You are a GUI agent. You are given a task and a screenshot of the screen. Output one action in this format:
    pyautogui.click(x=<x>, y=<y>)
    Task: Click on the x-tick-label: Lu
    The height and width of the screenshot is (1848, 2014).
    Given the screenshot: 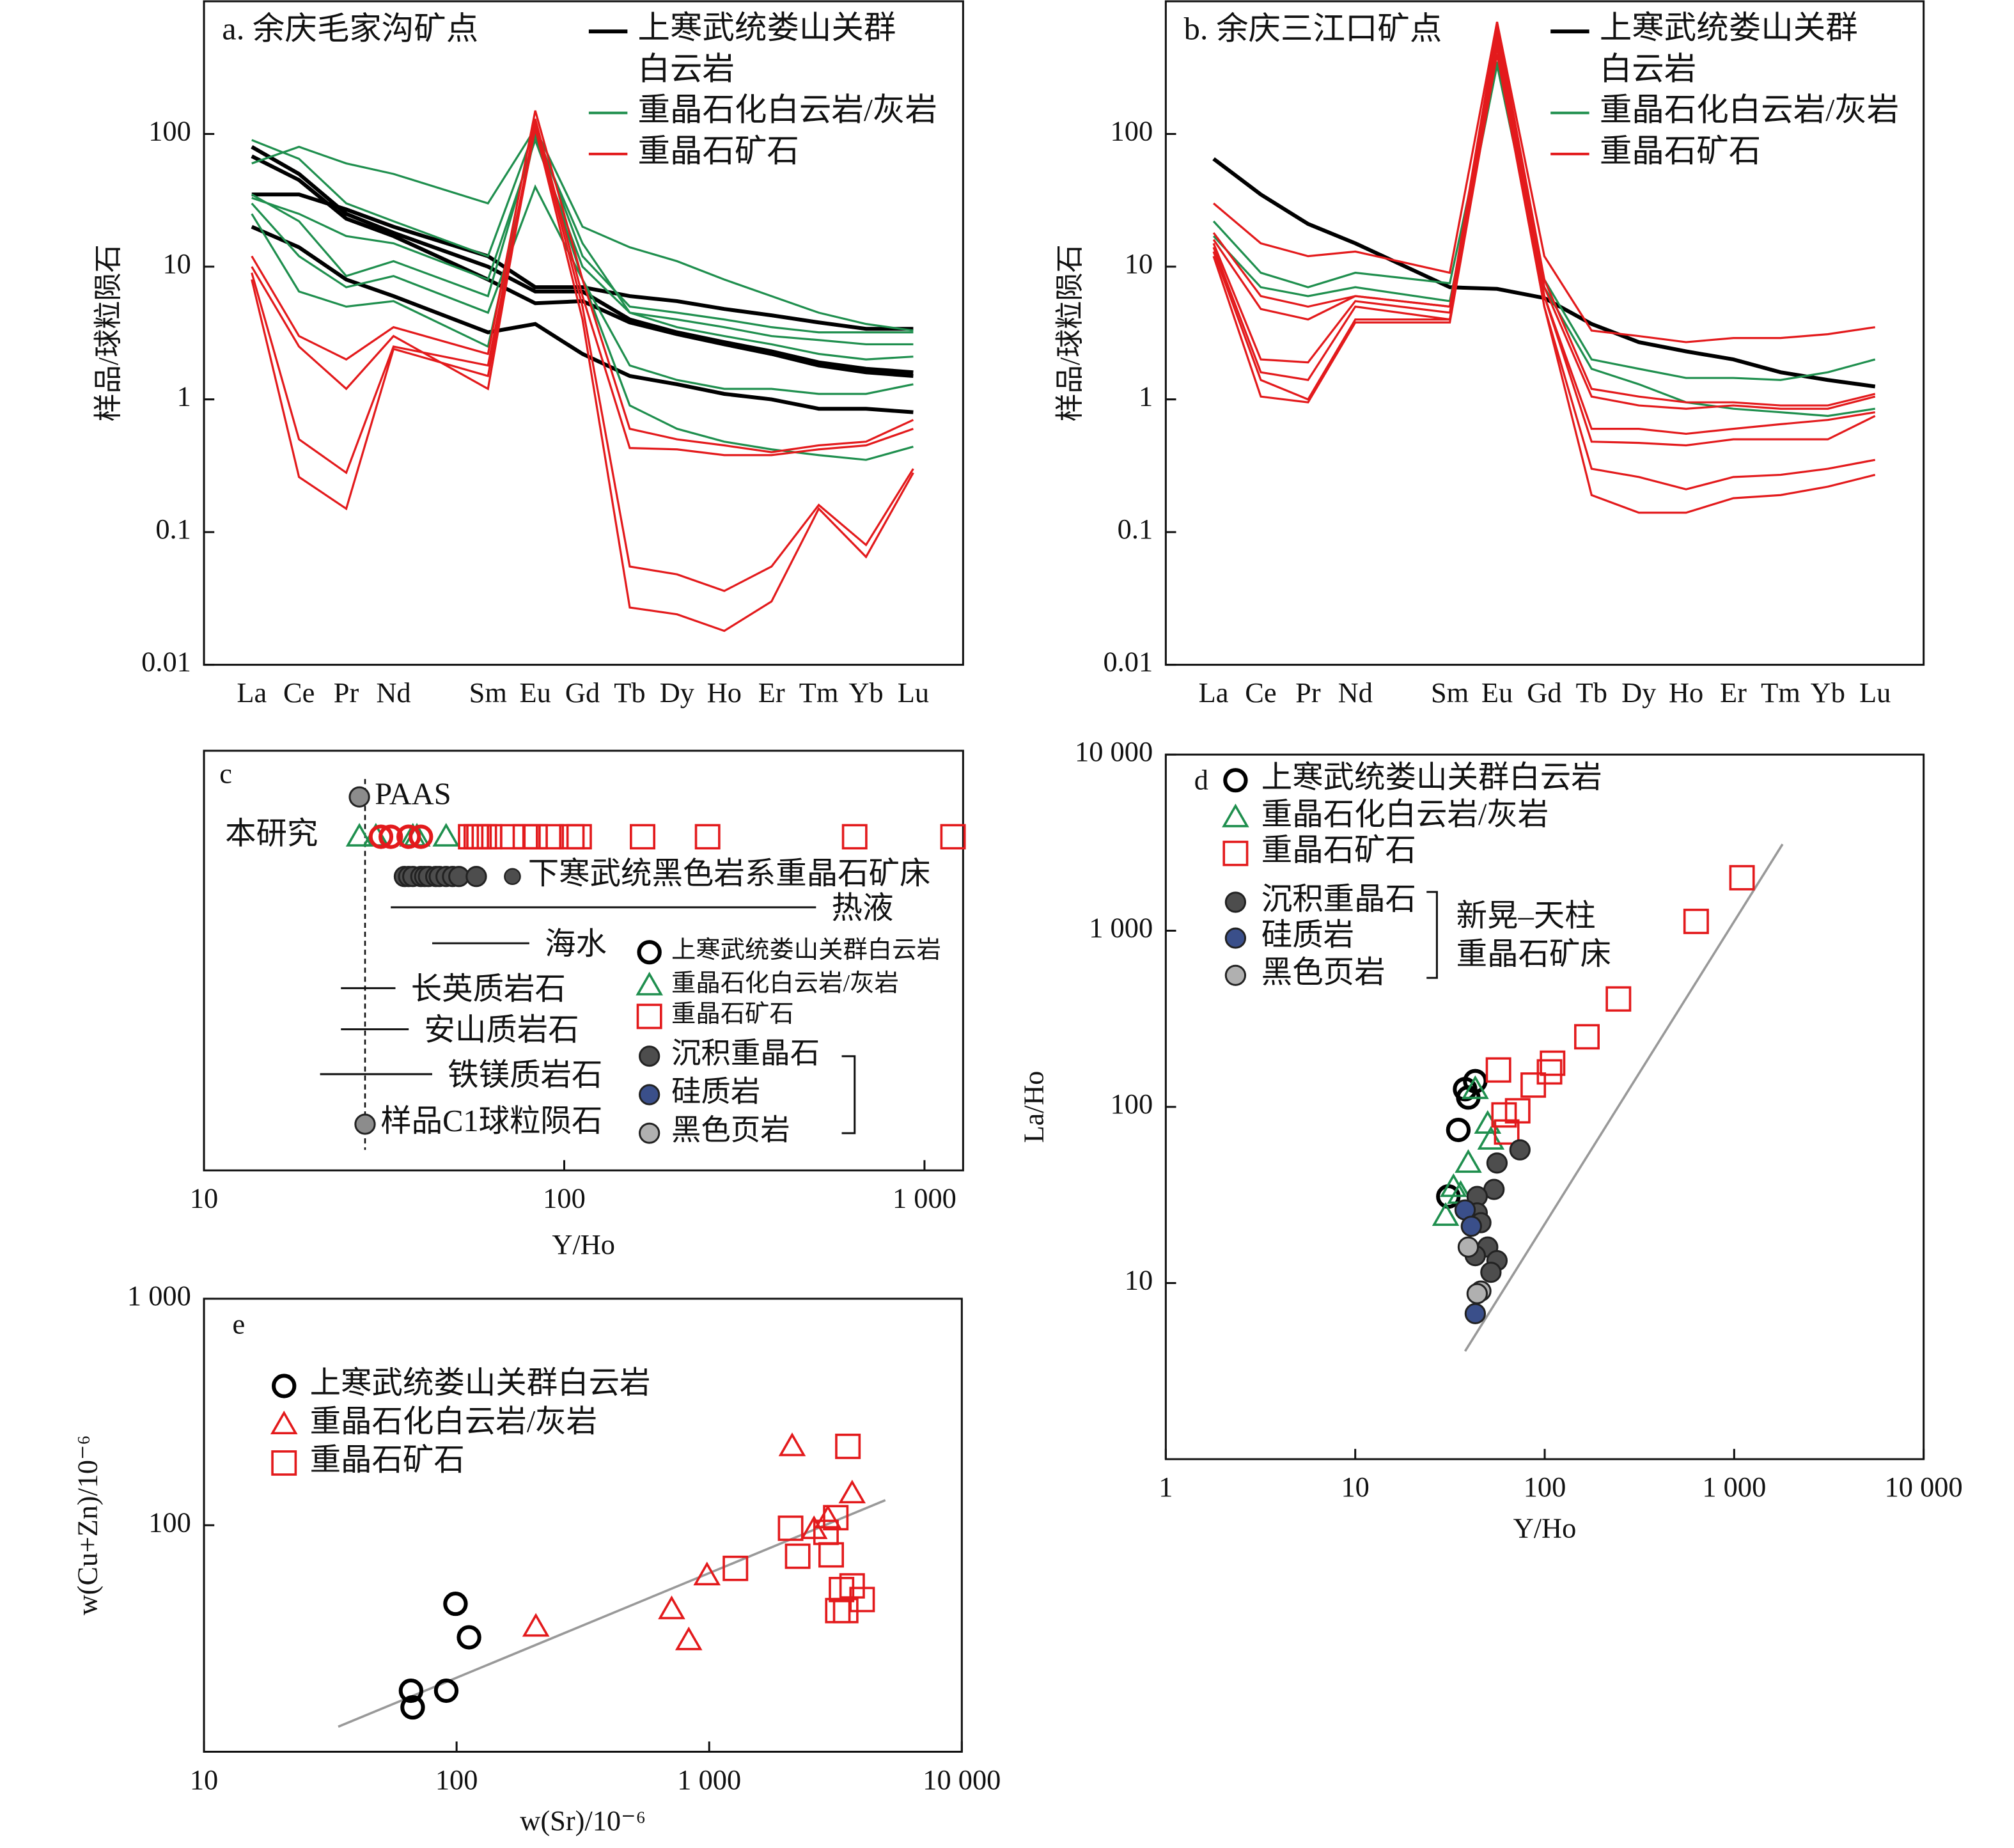 What is the action you would take?
    pyautogui.click(x=914, y=693)
    